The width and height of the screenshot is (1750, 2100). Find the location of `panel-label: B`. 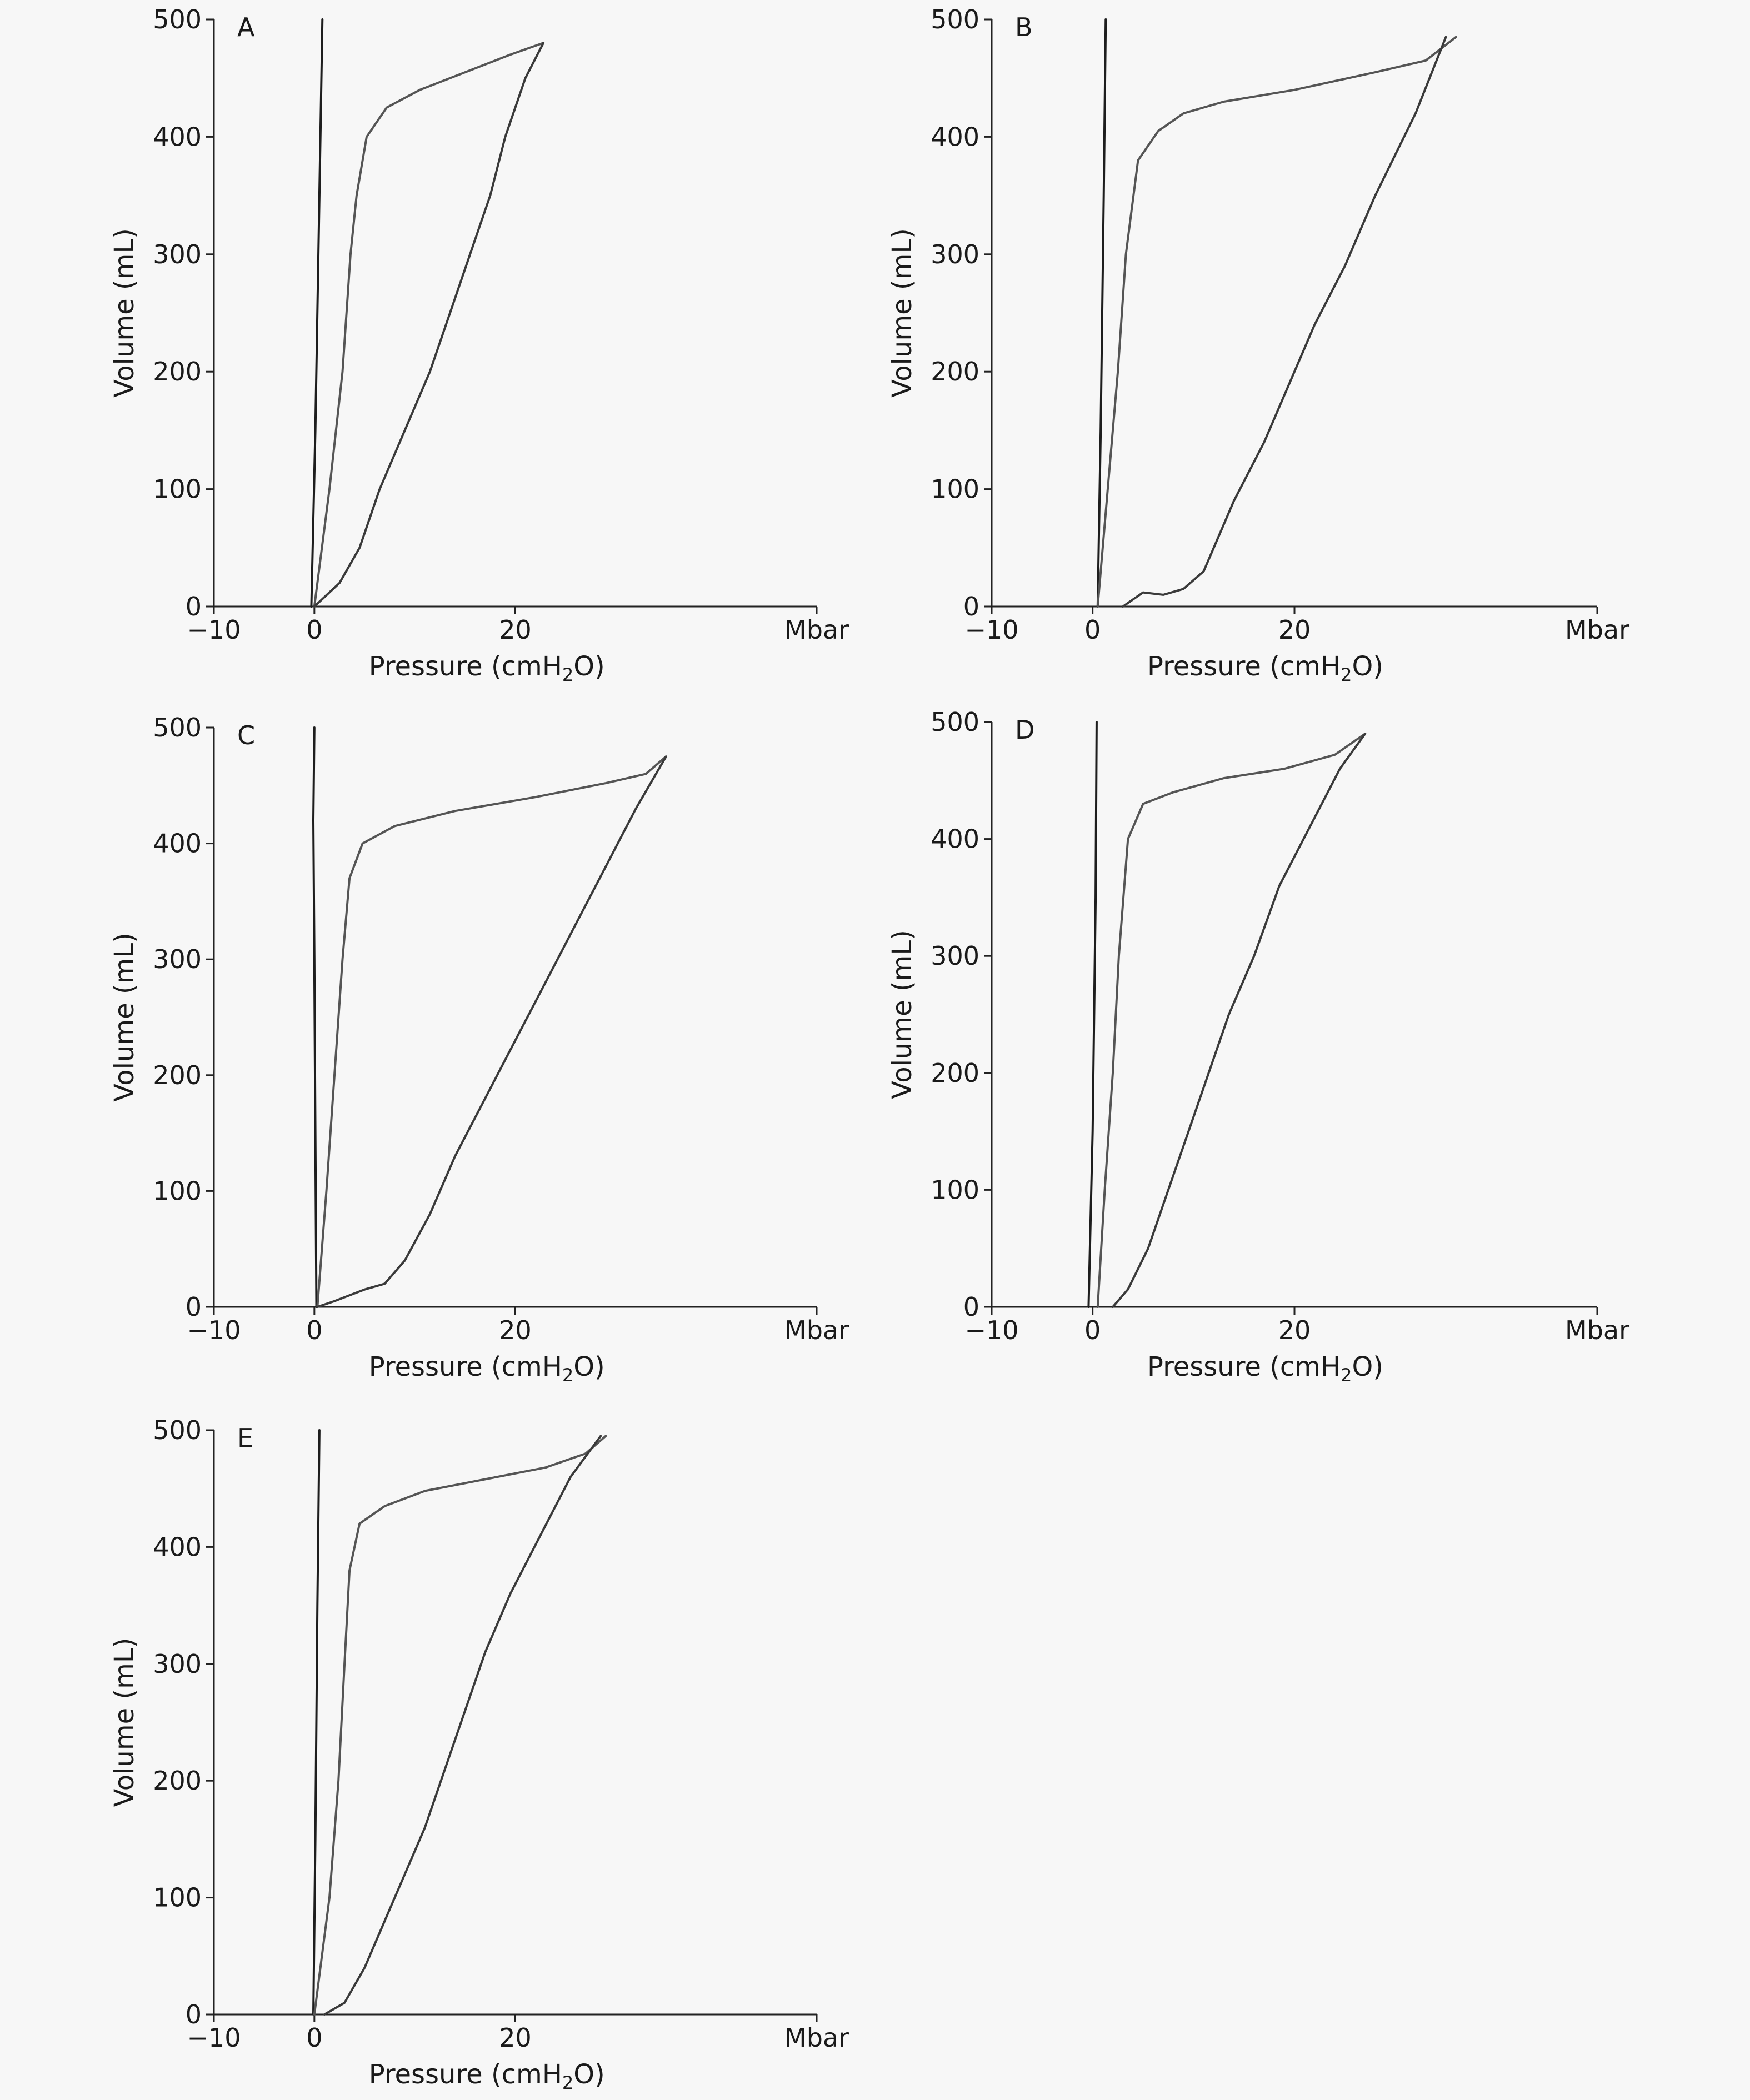

panel-label: B is located at coordinates (1024, 27).